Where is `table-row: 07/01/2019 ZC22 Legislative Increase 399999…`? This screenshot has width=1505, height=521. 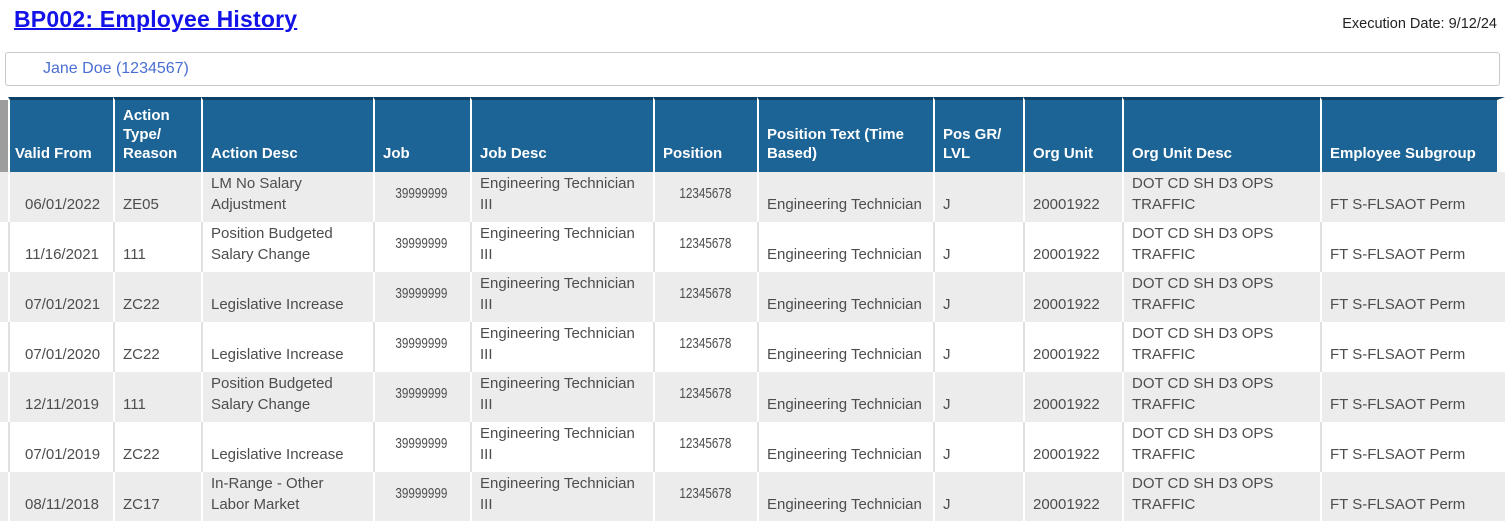 table-row: 07/01/2019 ZC22 Legislative Increase 399999… is located at coordinates (752, 447).